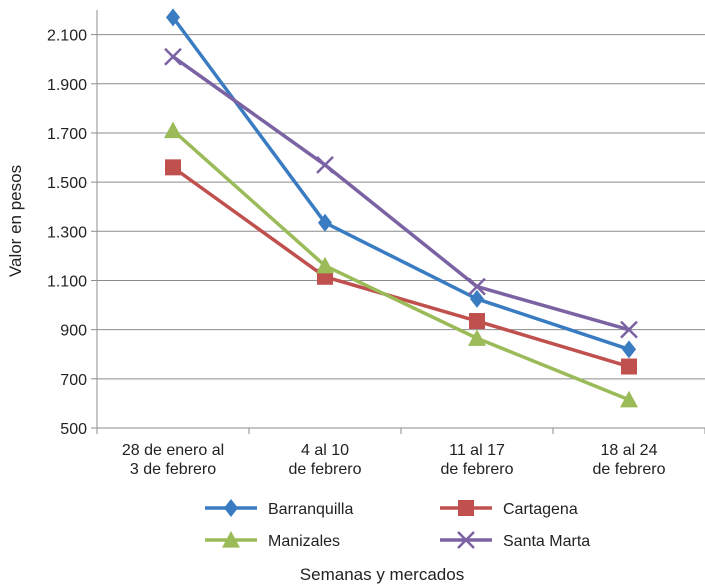  I want to click on y-tick-label: 900, so click(73, 331).